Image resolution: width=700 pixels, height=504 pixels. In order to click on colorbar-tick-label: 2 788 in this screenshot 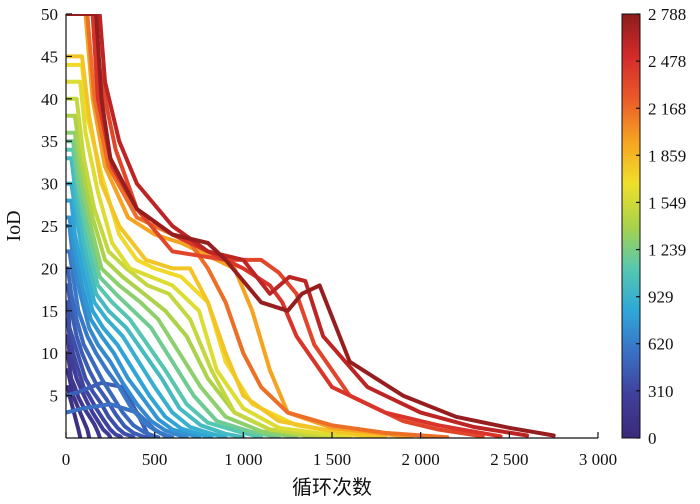, I will do `click(667, 14)`.